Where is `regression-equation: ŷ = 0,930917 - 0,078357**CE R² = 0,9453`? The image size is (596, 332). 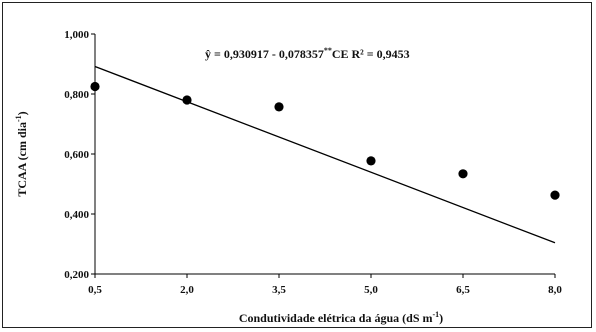 regression-equation: ŷ = 0,930917 - 0,078357**CE R² = 0,9453 is located at coordinates (307, 53).